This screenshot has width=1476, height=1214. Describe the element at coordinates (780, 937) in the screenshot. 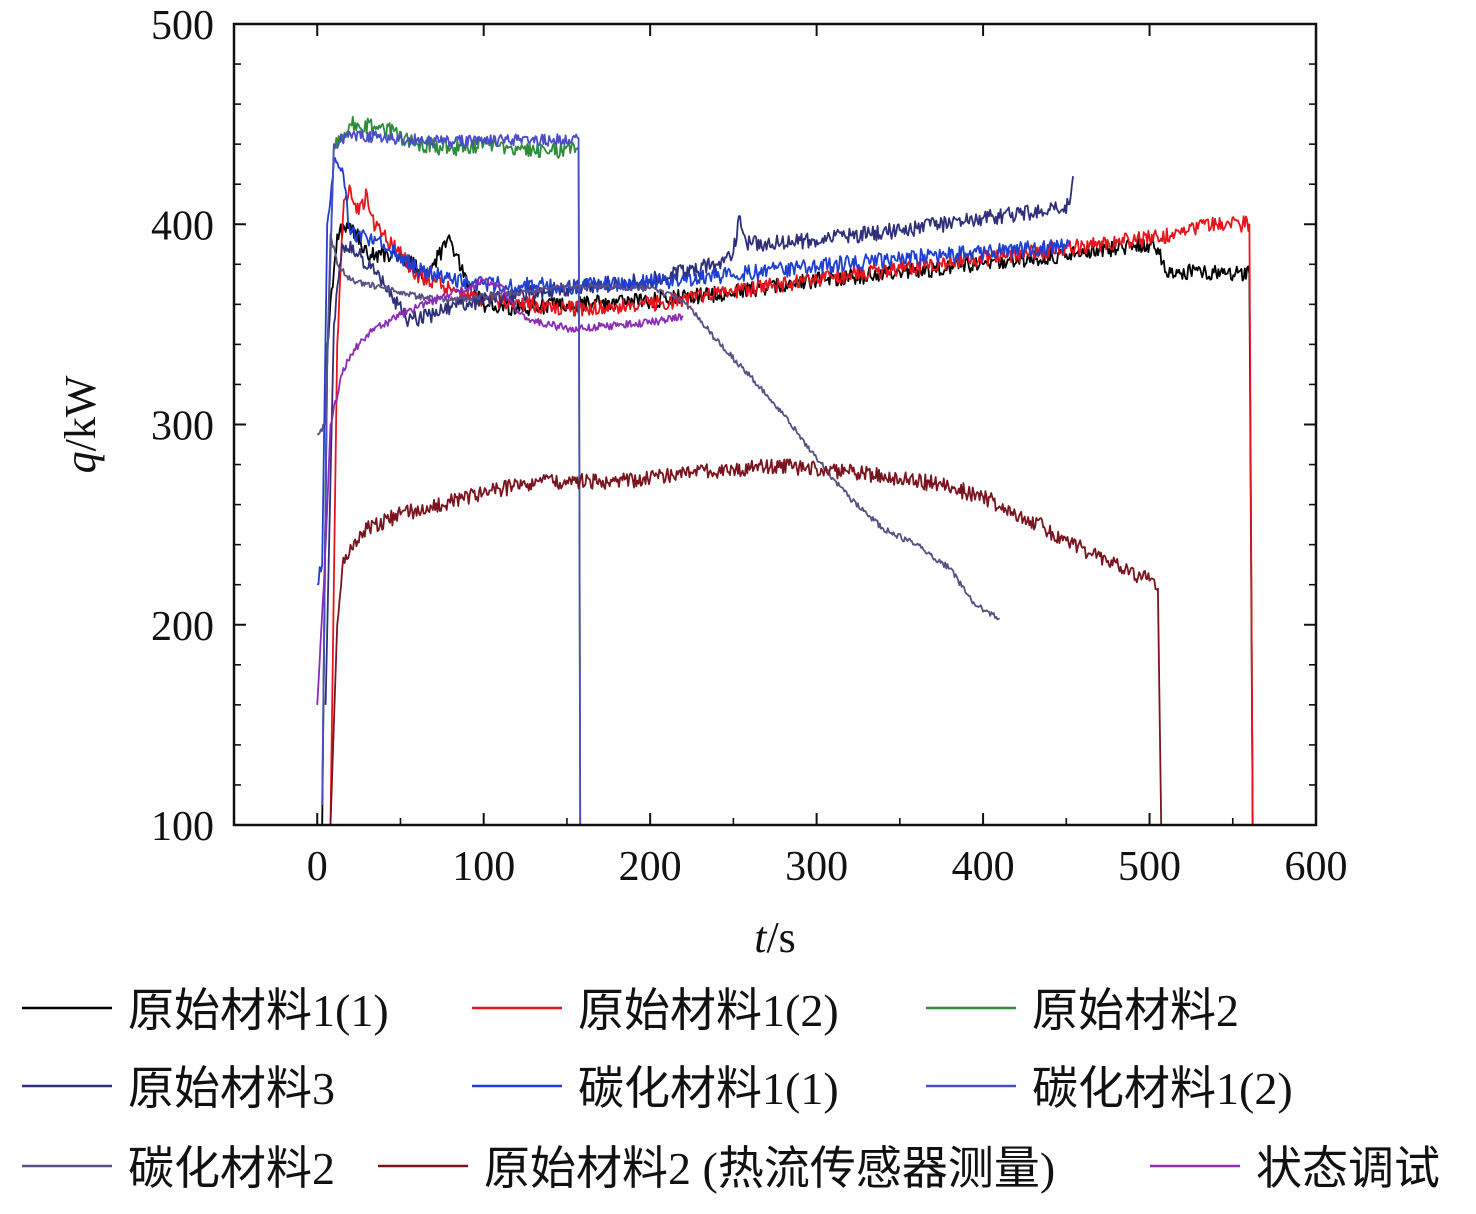

I see `x-axis-unit: /s` at that location.